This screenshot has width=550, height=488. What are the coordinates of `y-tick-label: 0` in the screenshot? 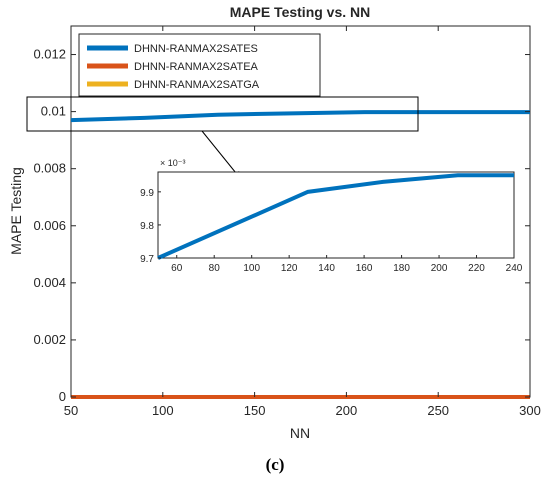 It's located at (62, 396).